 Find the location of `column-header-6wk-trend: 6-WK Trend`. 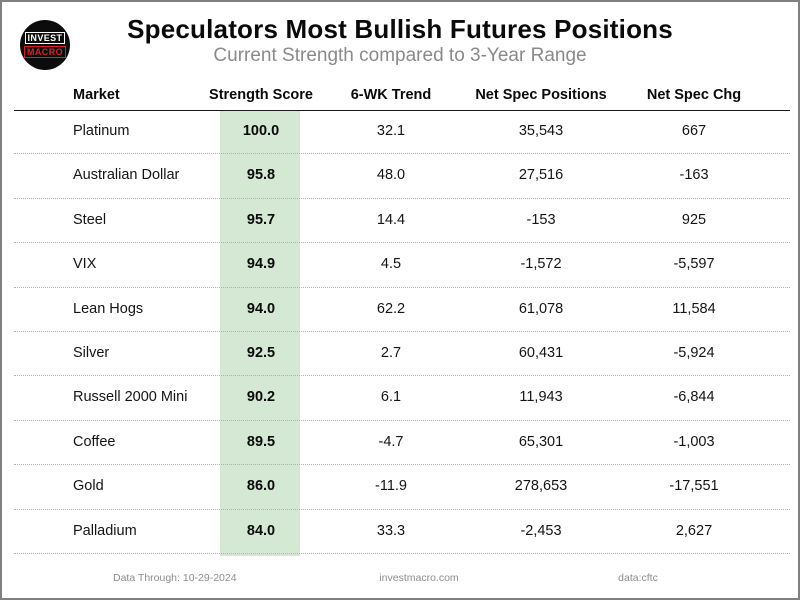

column-header-6wk-trend: 6-WK Trend is located at coordinates (391, 95).